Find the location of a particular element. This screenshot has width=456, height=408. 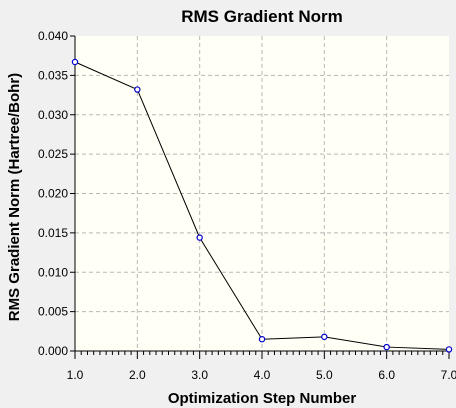

x-tick-label: 7.0 is located at coordinates (448, 375).